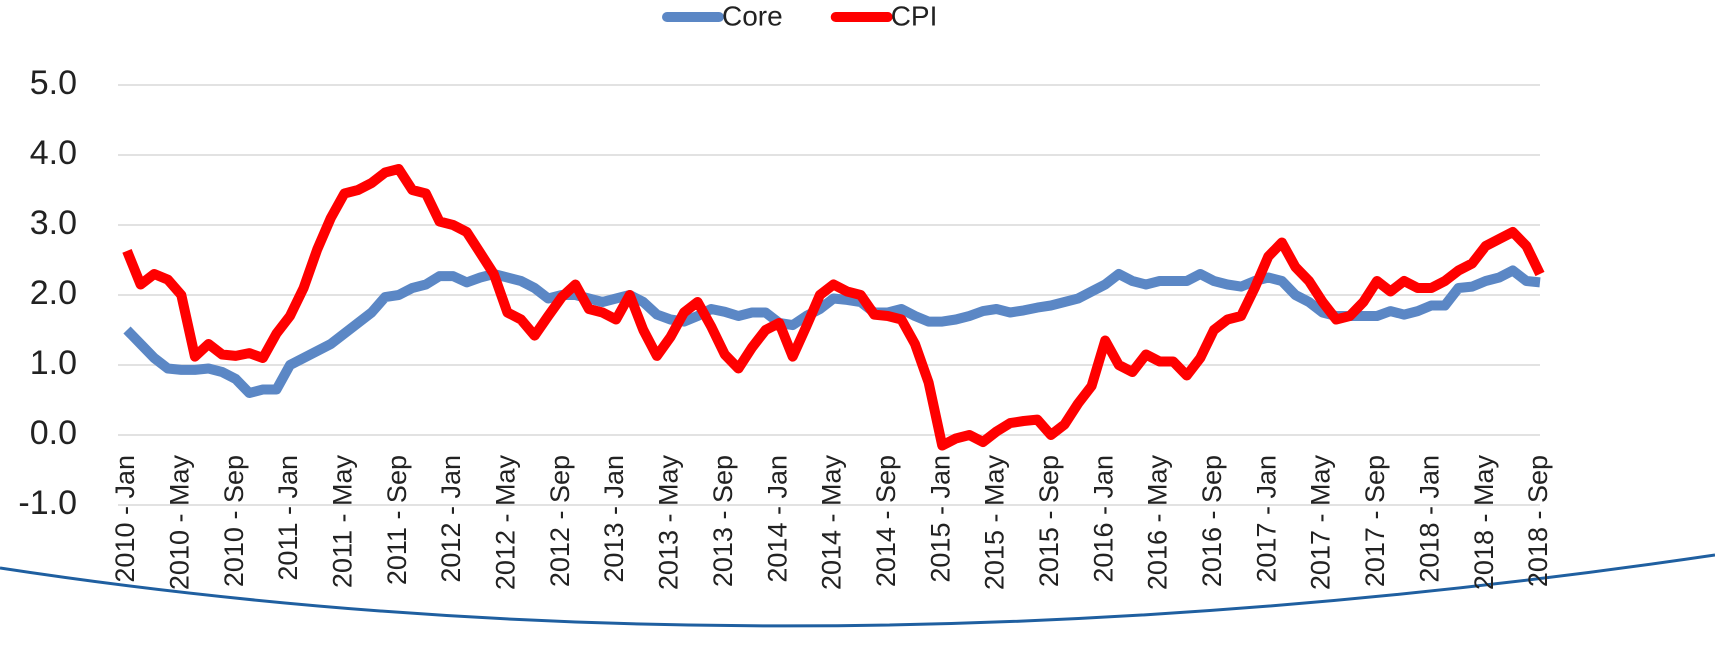  I want to click on x-tick-label: 2016 - May, so click(1158, 523).